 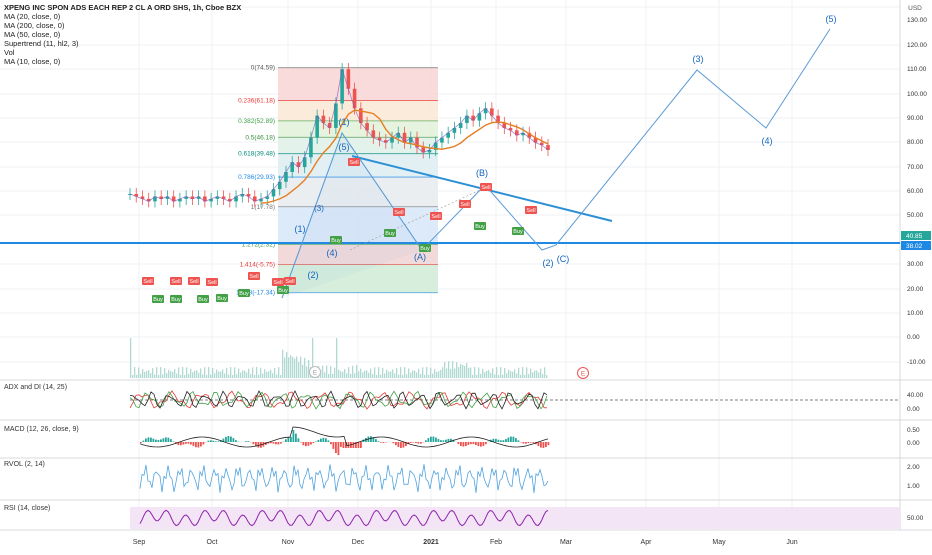 I want to click on rsi-pane-label: RSI (14, close), so click(x=27, y=508).